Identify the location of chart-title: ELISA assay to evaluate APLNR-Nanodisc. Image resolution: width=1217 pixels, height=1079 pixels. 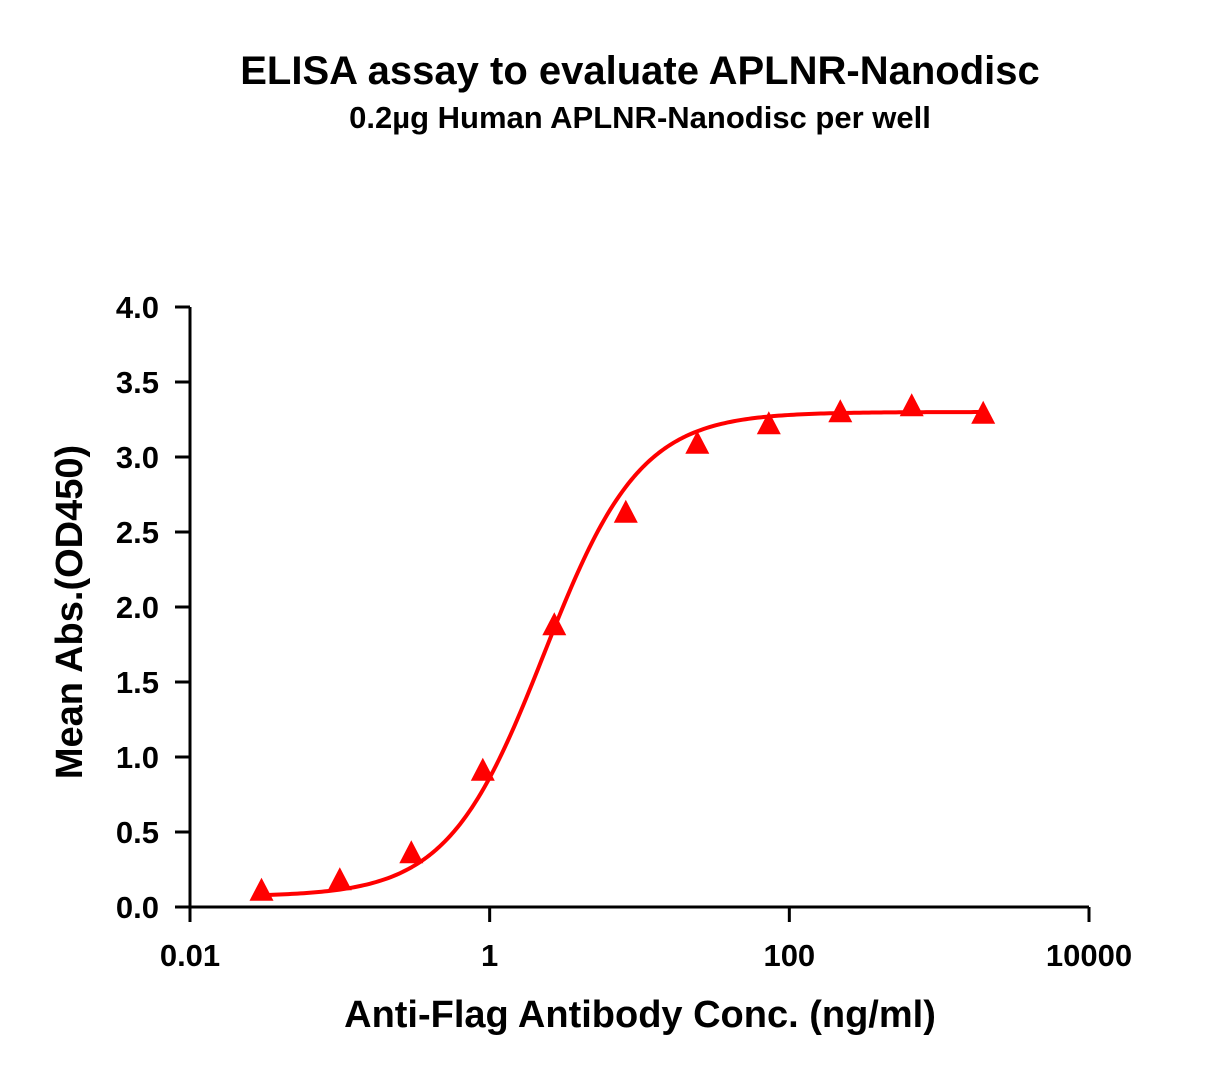
(640, 71).